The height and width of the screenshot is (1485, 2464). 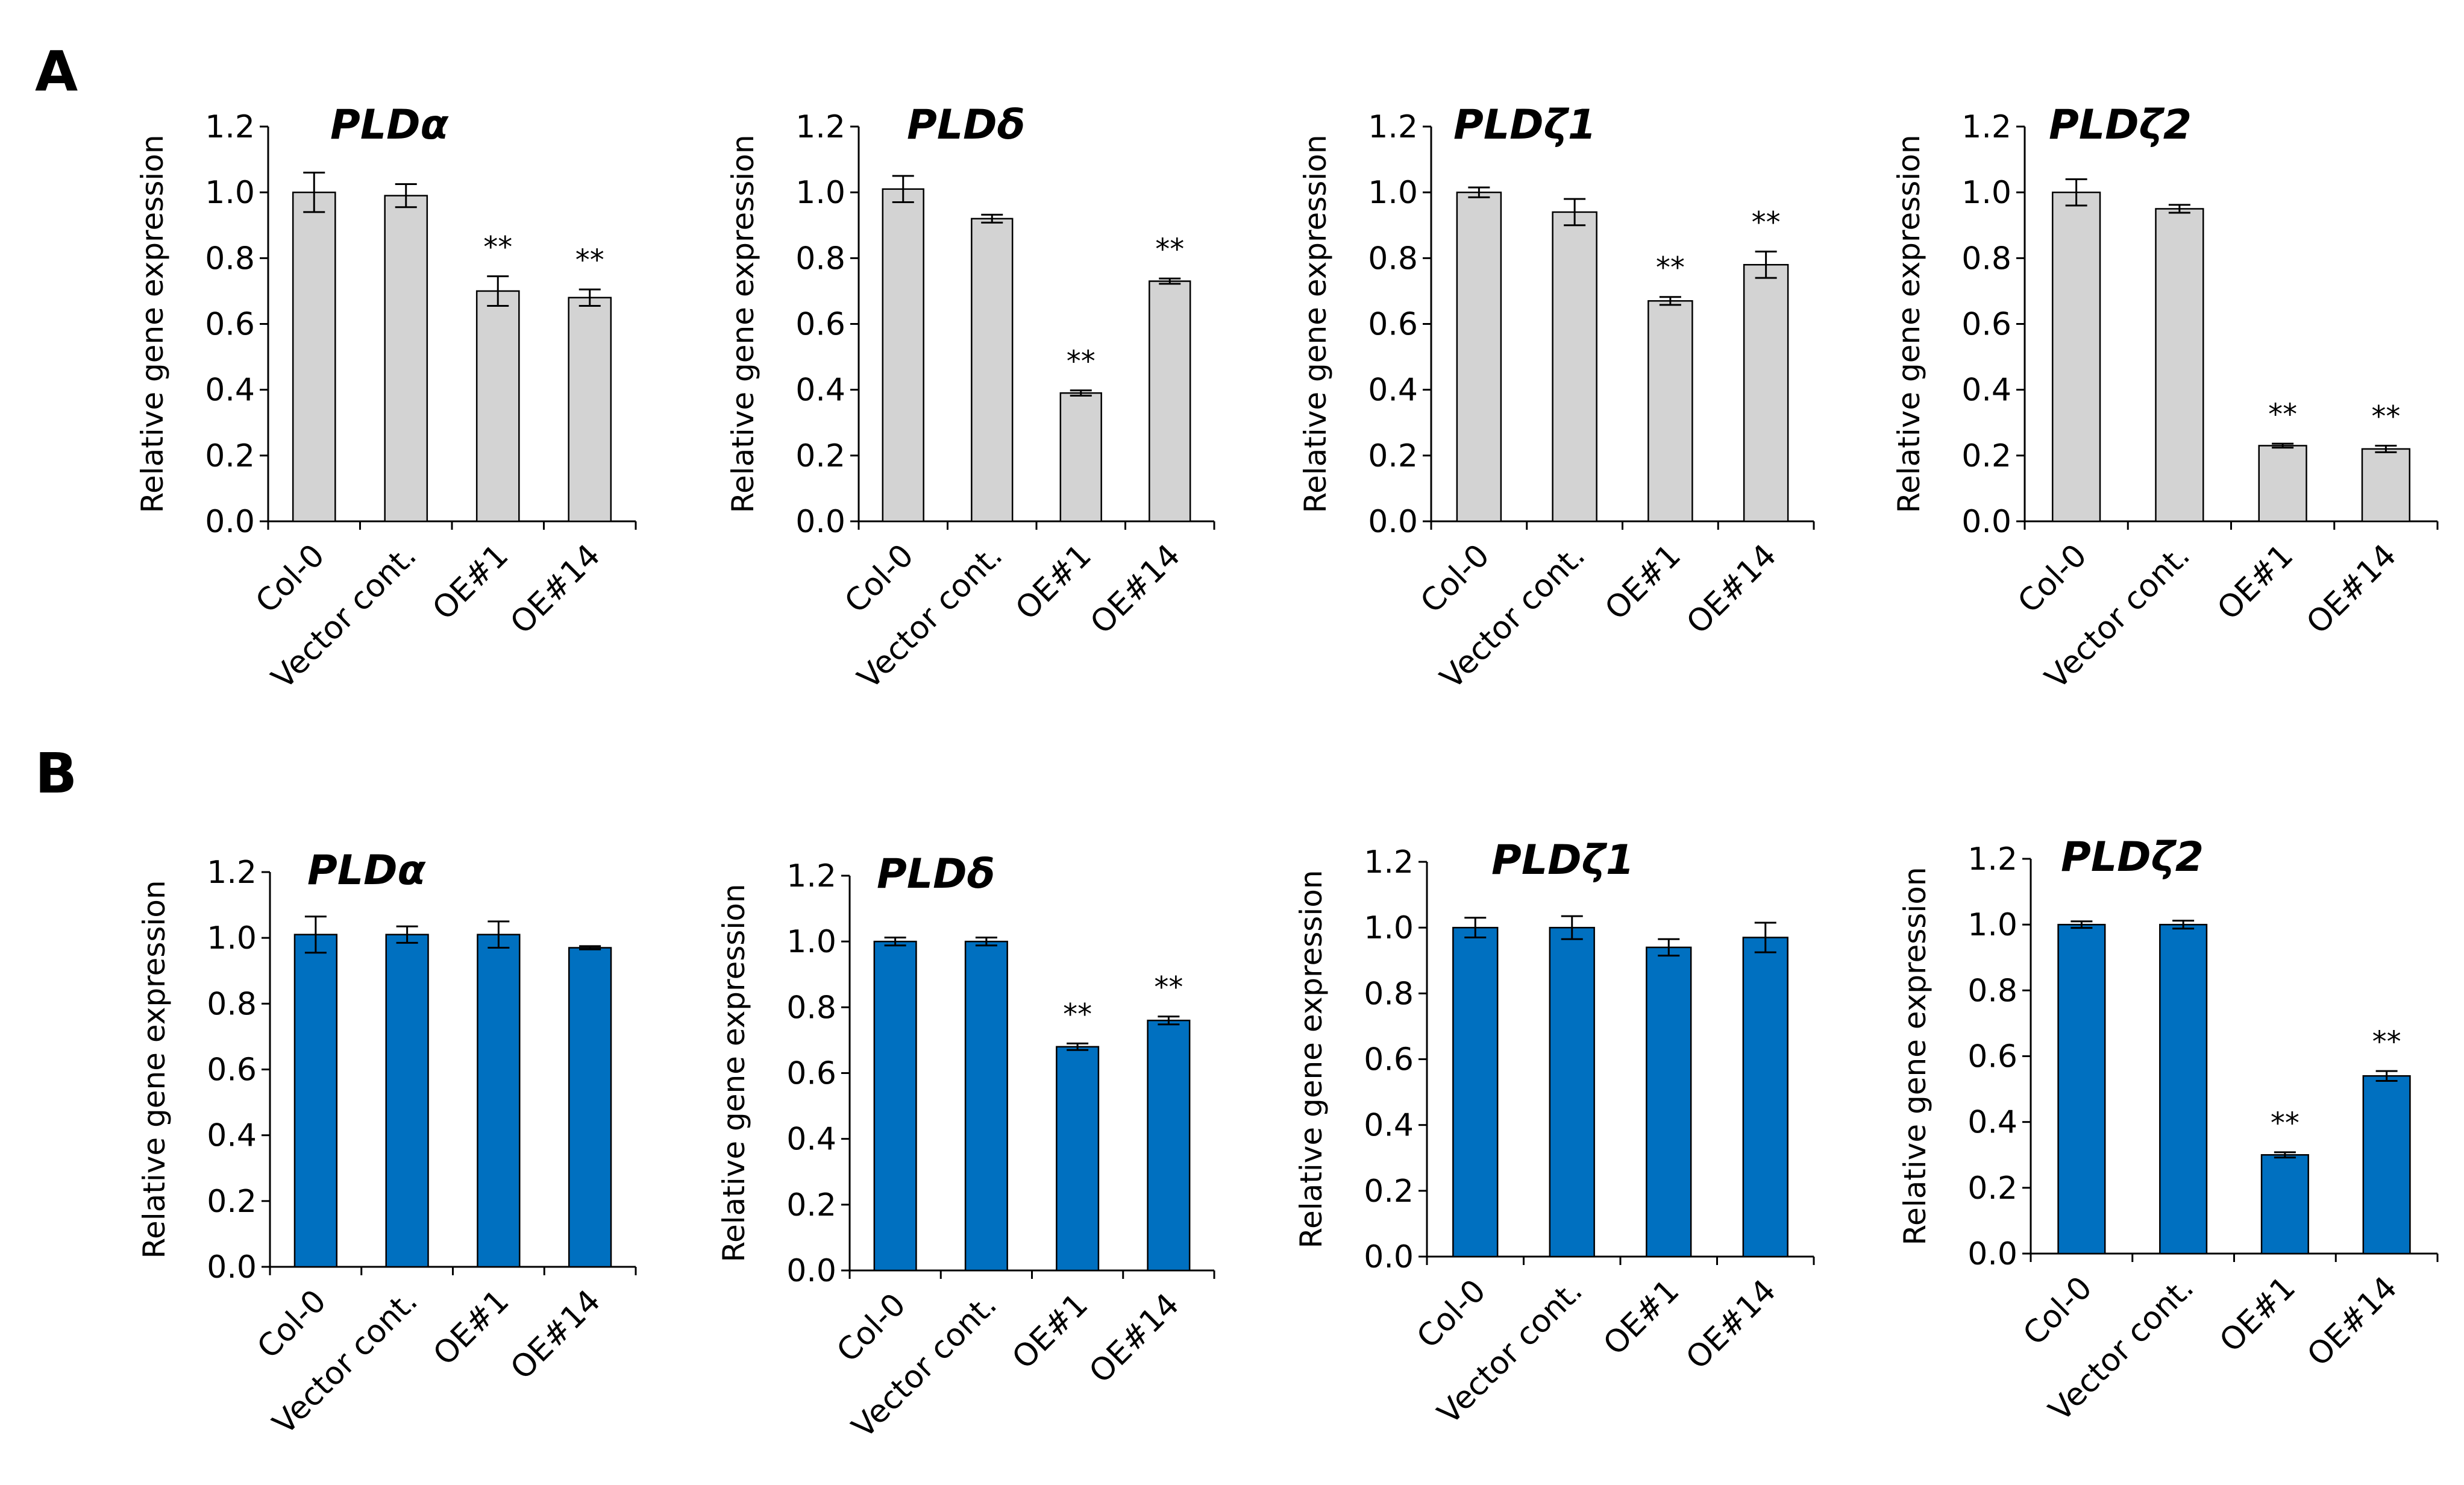 What do you see at coordinates (56, 71) in the screenshot?
I see `panel-letter-a: A` at bounding box center [56, 71].